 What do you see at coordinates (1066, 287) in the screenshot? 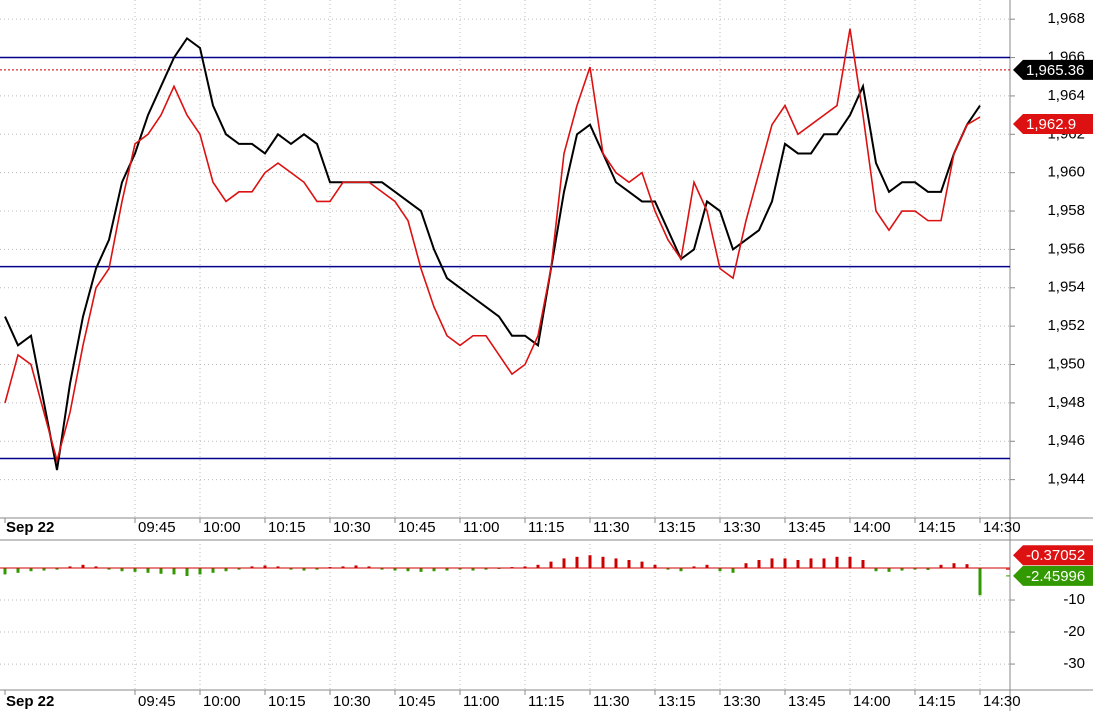
I see `y-tick-label: 1,954` at bounding box center [1066, 287].